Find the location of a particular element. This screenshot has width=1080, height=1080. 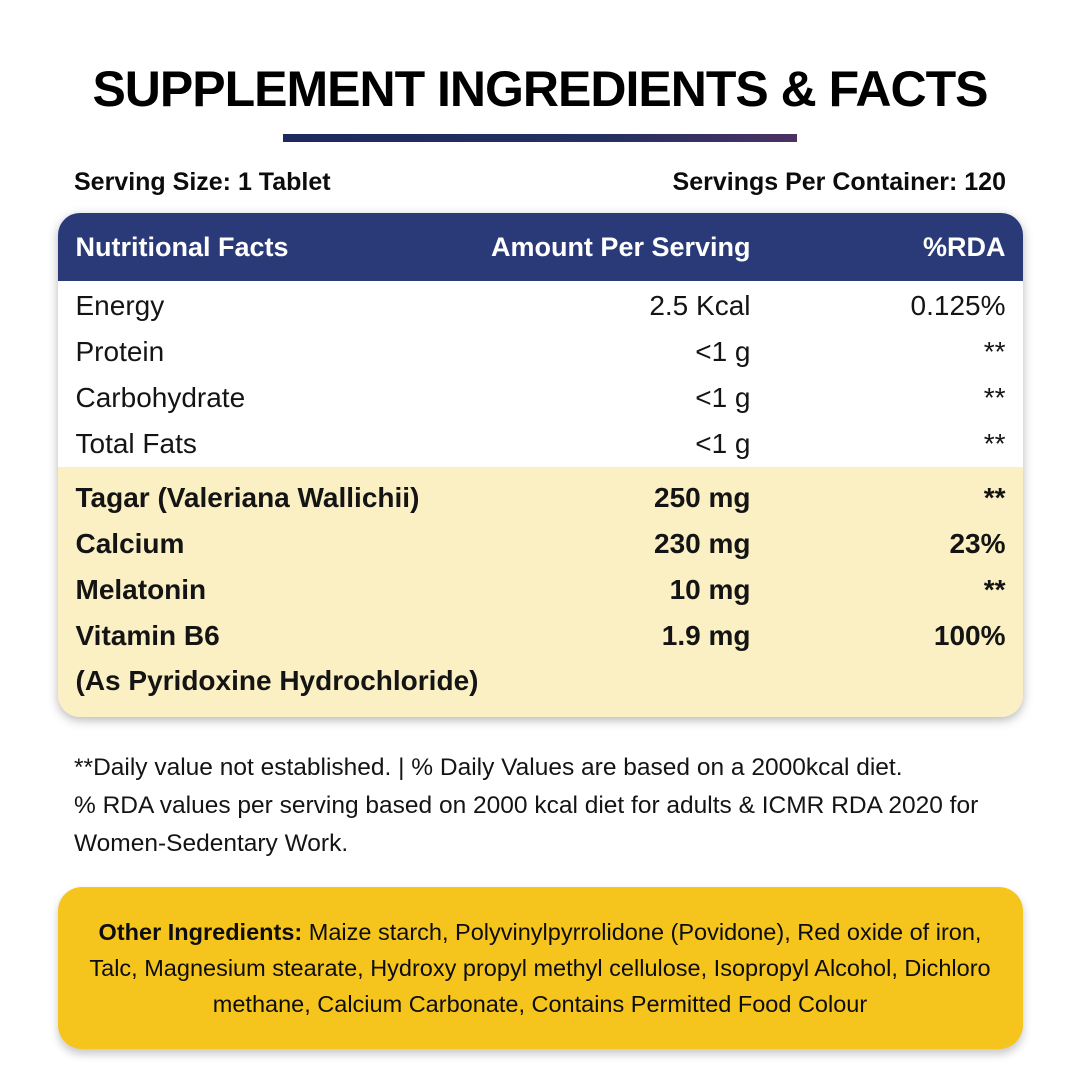

table-row: Melatonin 10 mg ** is located at coordinates (541, 590).